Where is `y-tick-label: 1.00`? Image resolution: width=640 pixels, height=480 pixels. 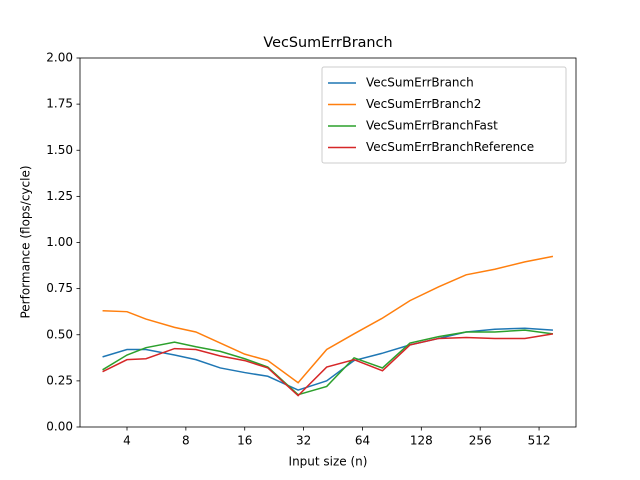
y-tick-label: 1.00 is located at coordinates (59, 242).